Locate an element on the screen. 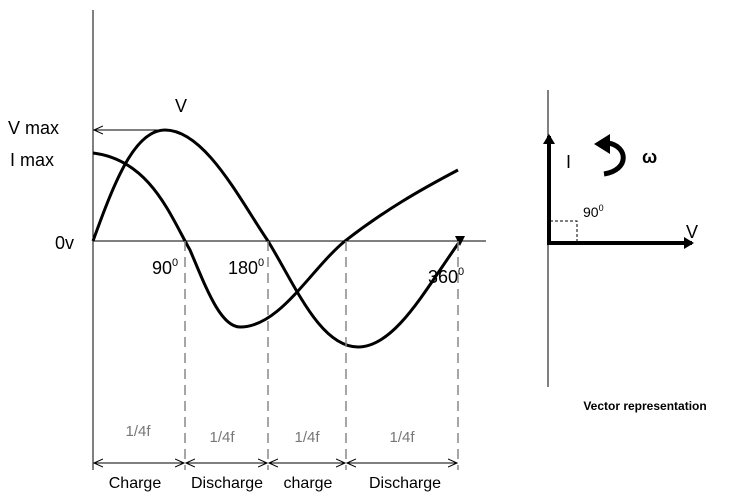 The width and height of the screenshot is (741, 503). angle-label: 1800 is located at coordinates (246, 267).